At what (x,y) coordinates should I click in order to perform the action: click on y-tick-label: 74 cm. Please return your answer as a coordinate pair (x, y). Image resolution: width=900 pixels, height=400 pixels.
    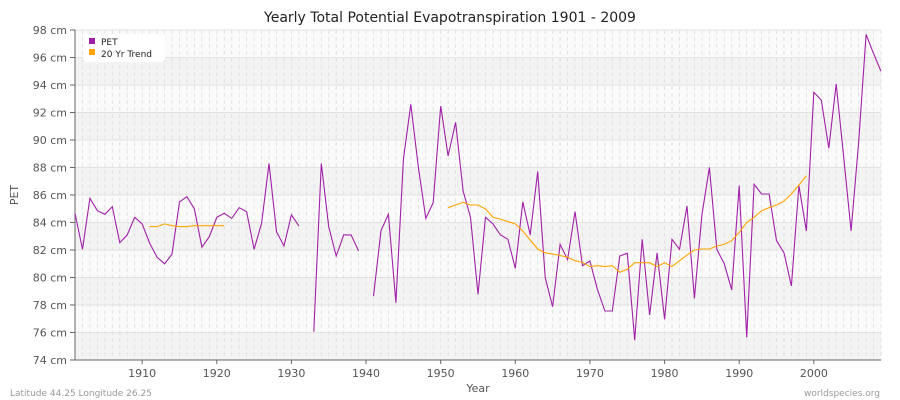
    Looking at the image, I should click on (50, 360).